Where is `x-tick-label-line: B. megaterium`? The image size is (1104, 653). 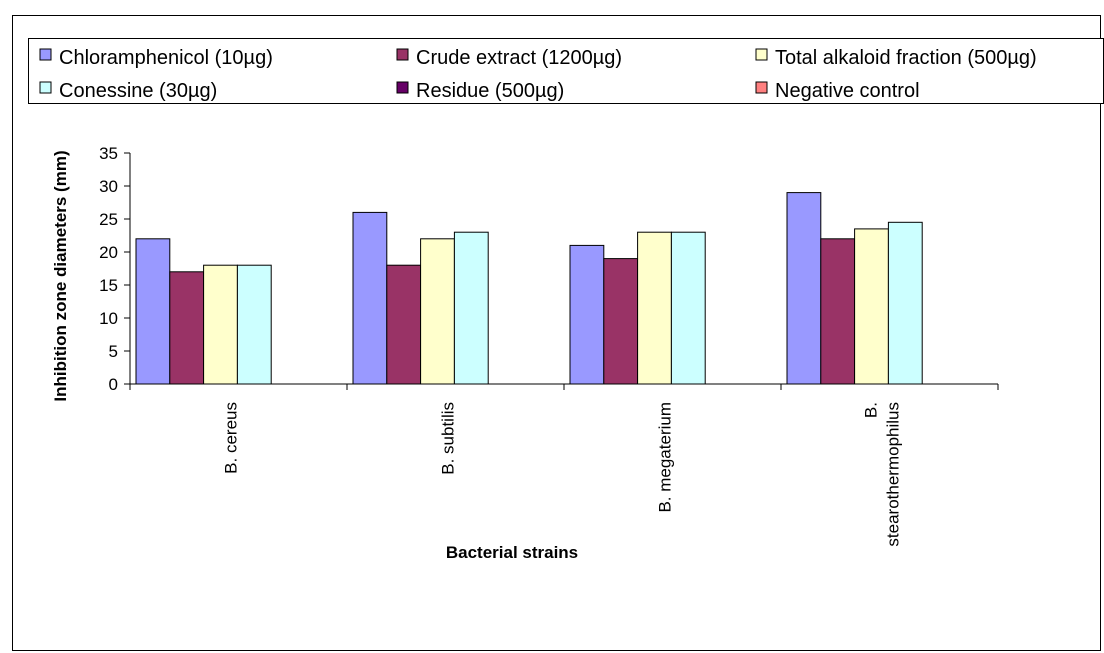 x-tick-label-line: B. megaterium is located at coordinates (665, 457).